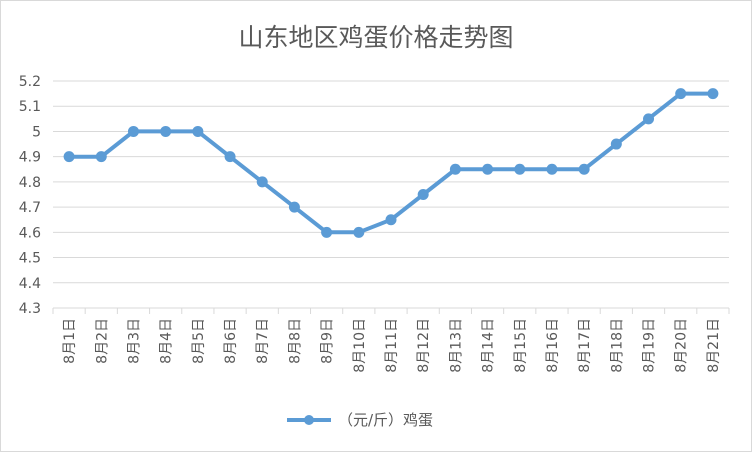 The width and height of the screenshot is (752, 455). What do you see at coordinates (375, 37) in the screenshot?
I see `chart-title: 山东地区鸡蛋价格走势图` at bounding box center [375, 37].